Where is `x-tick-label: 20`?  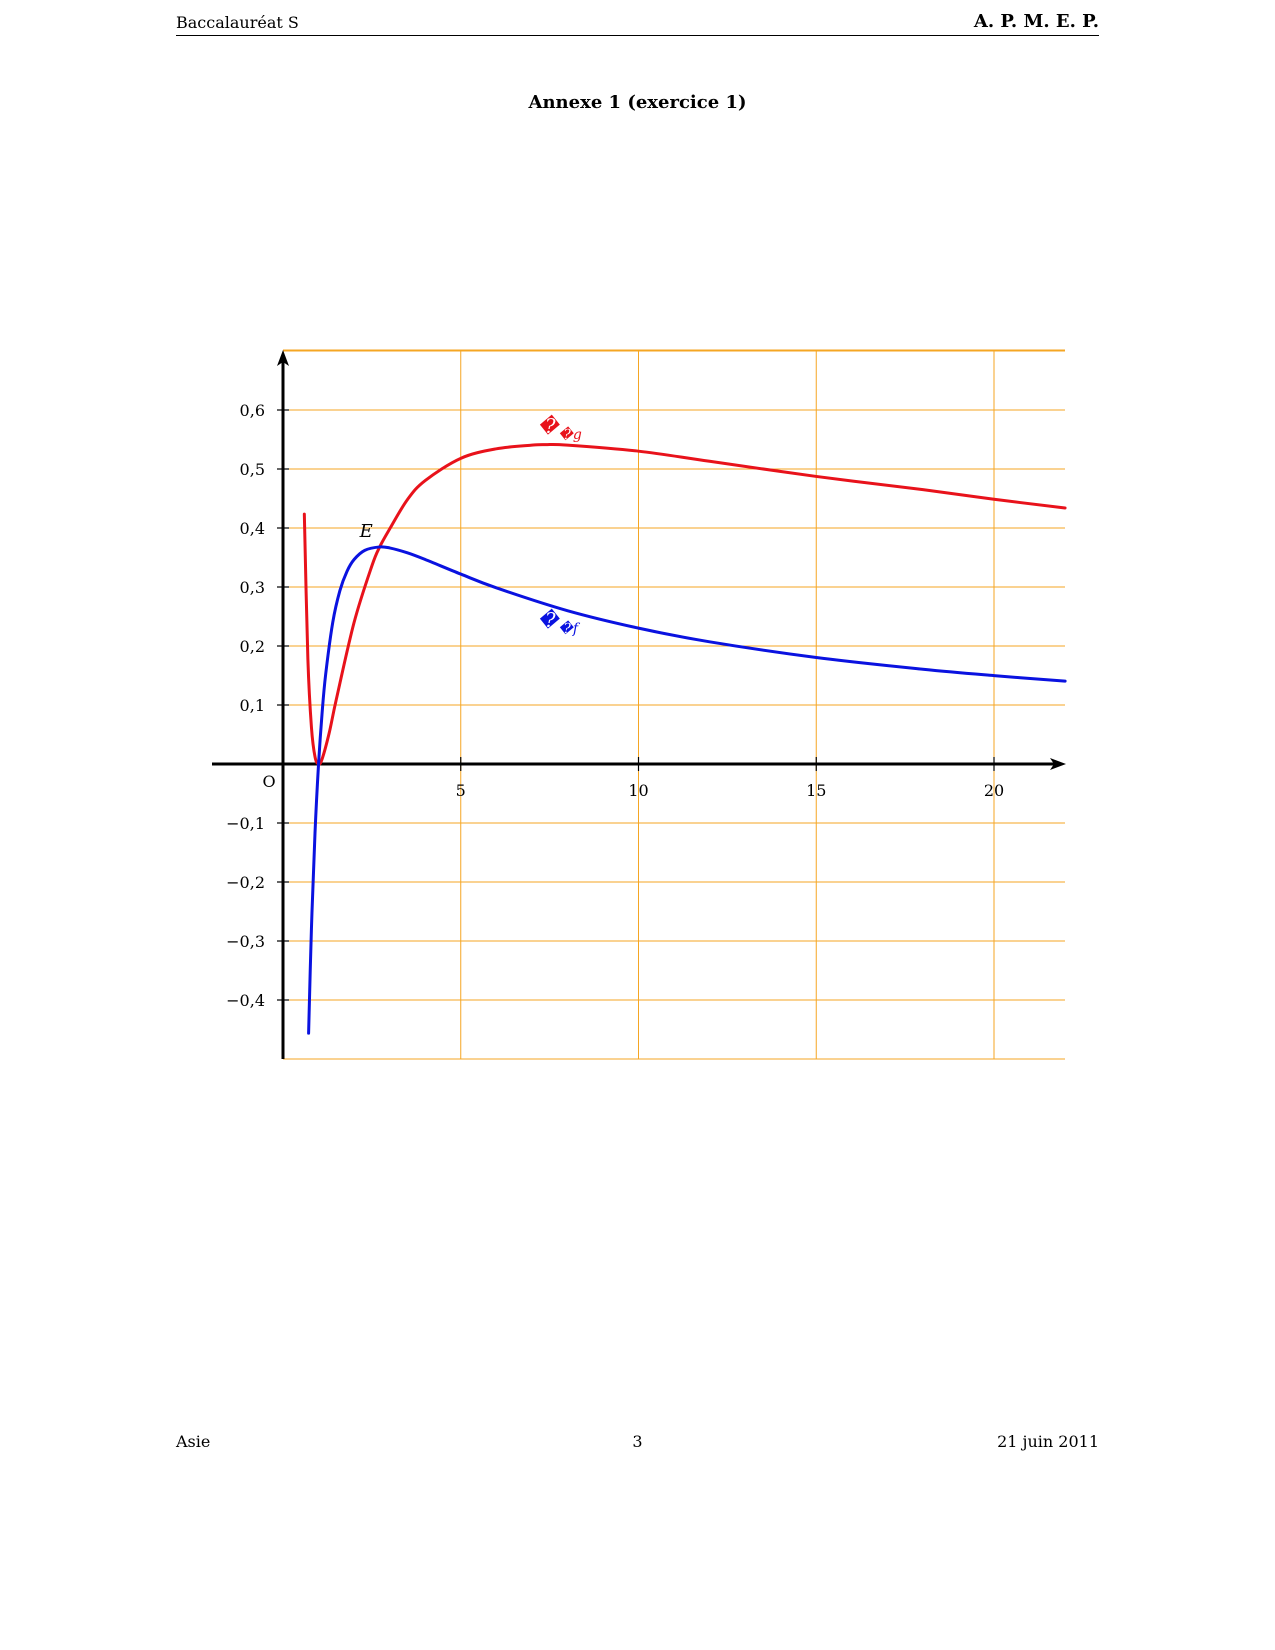
x-tick-label: 20 is located at coordinates (994, 790).